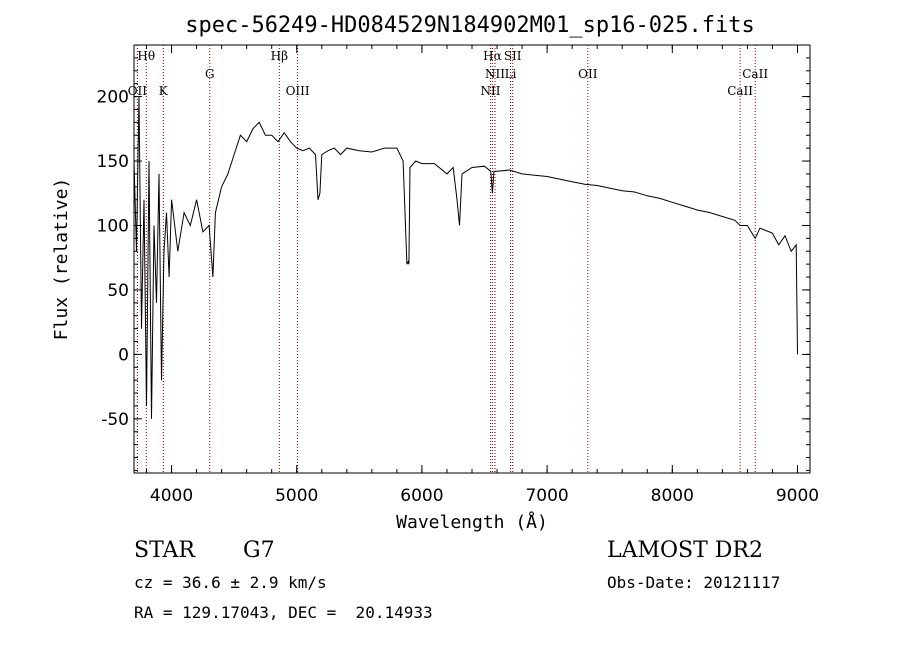 The width and height of the screenshot is (900, 649). What do you see at coordinates (513, 56) in the screenshot?
I see `line-label-7: SII` at bounding box center [513, 56].